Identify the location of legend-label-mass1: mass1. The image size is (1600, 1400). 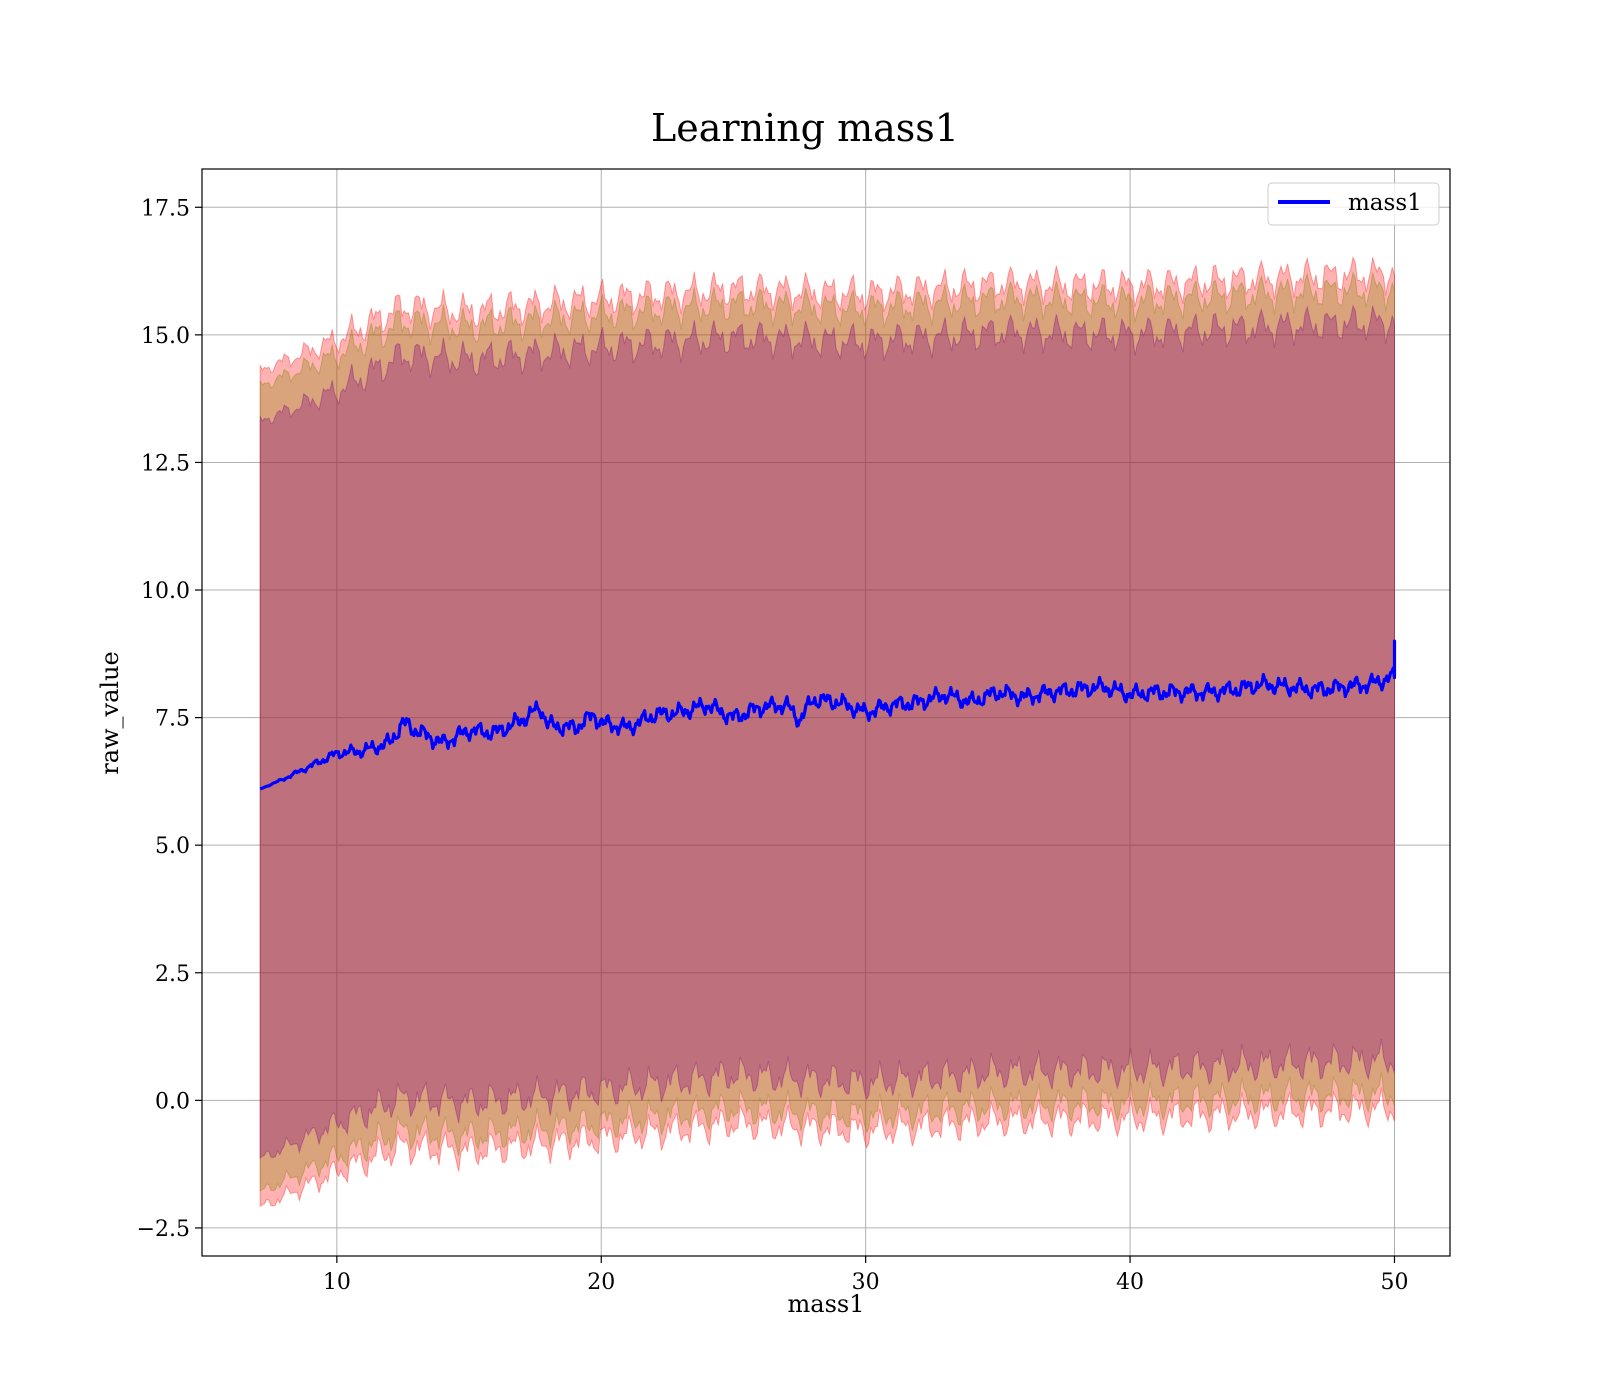
(1385, 203).